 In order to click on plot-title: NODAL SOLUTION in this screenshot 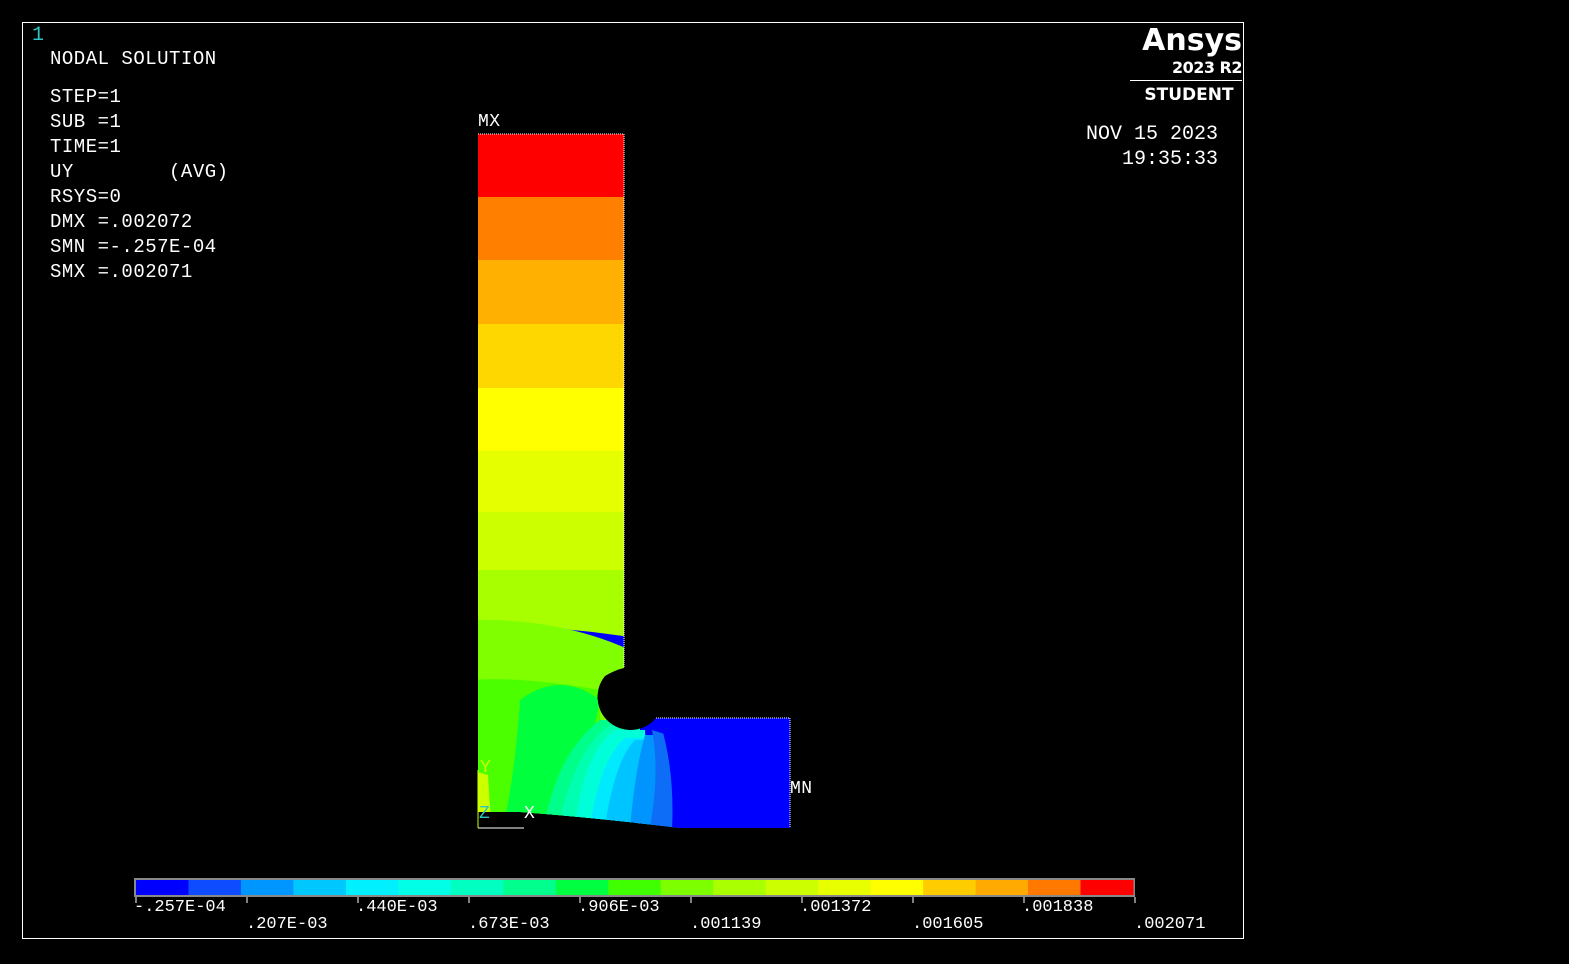, I will do `click(133, 59)`.